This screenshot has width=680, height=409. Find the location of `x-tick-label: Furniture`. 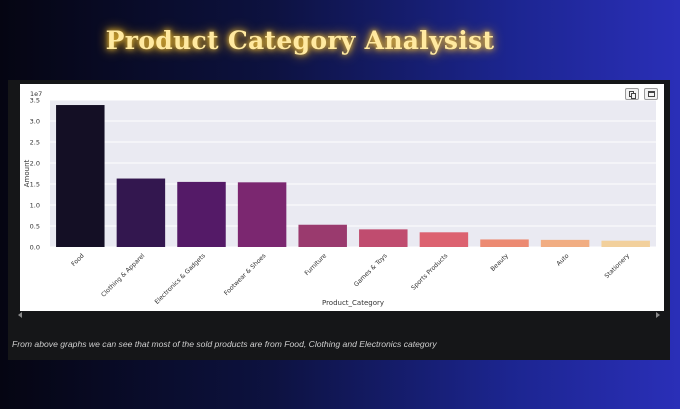

x-tick-label: Furniture is located at coordinates (316, 264).